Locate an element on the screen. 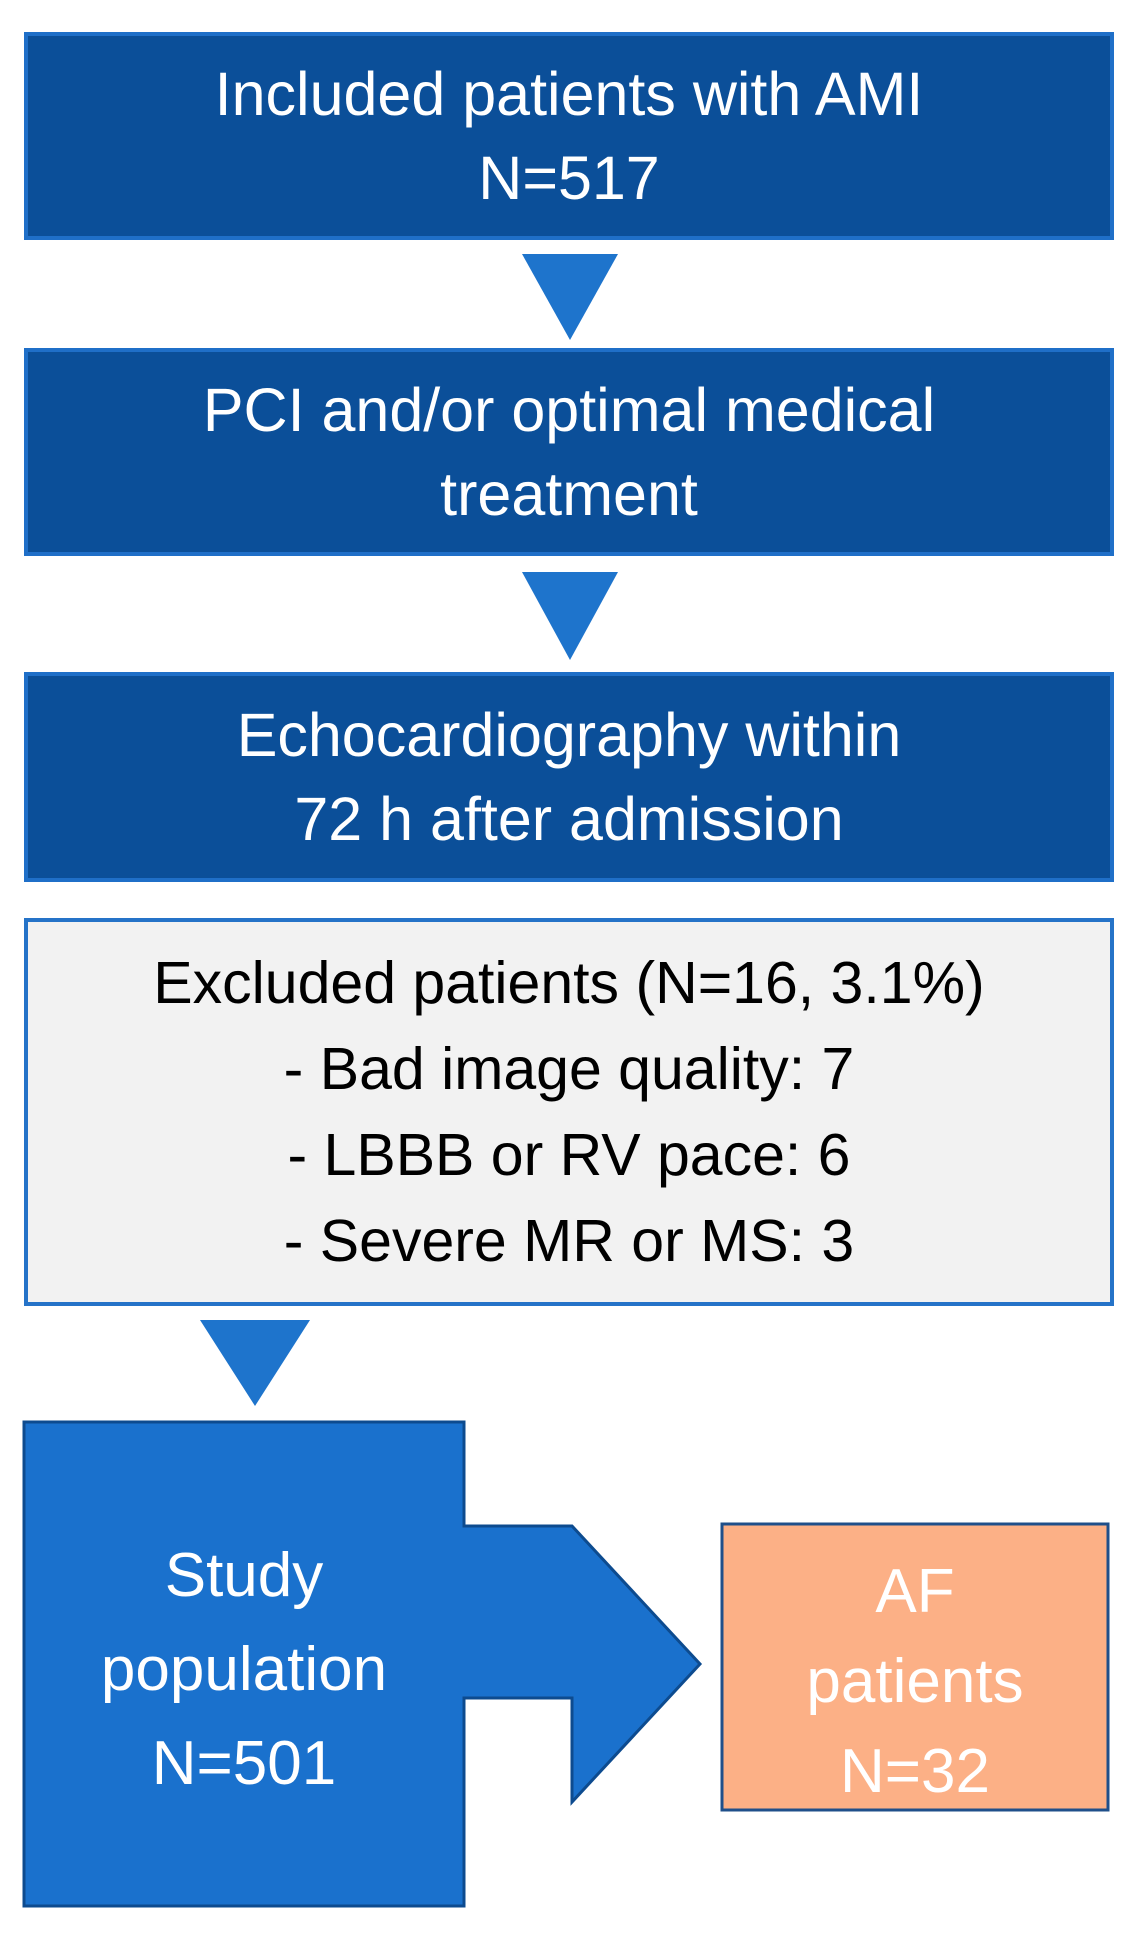 The width and height of the screenshot is (1142, 1942). af-patients-count: N=32 is located at coordinates (915, 1771).